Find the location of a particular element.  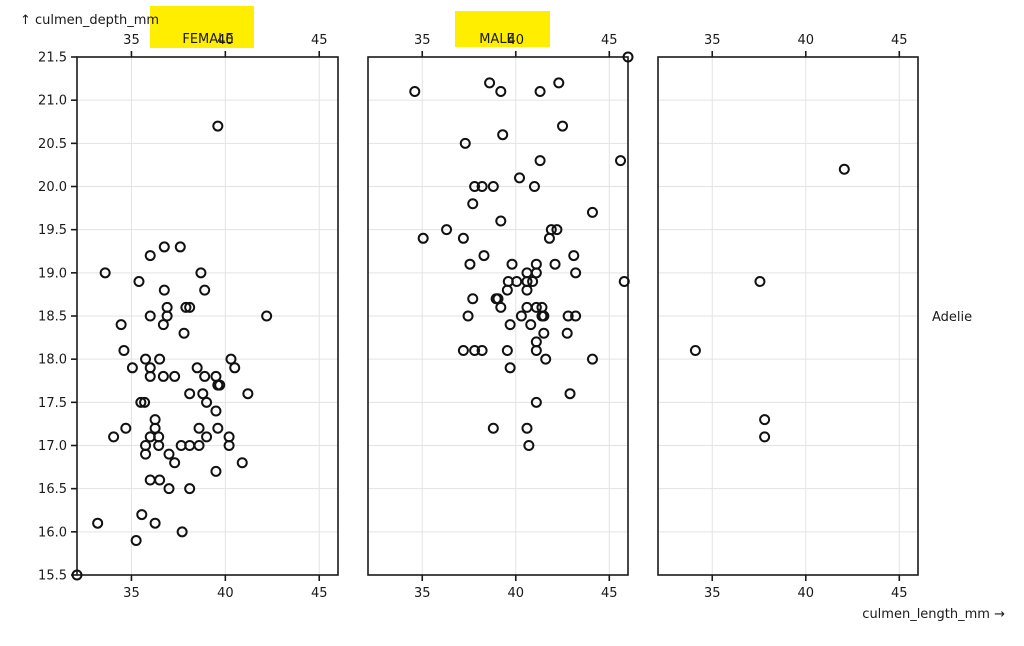

y-tick-label: 19.5 is located at coordinates (52, 230).